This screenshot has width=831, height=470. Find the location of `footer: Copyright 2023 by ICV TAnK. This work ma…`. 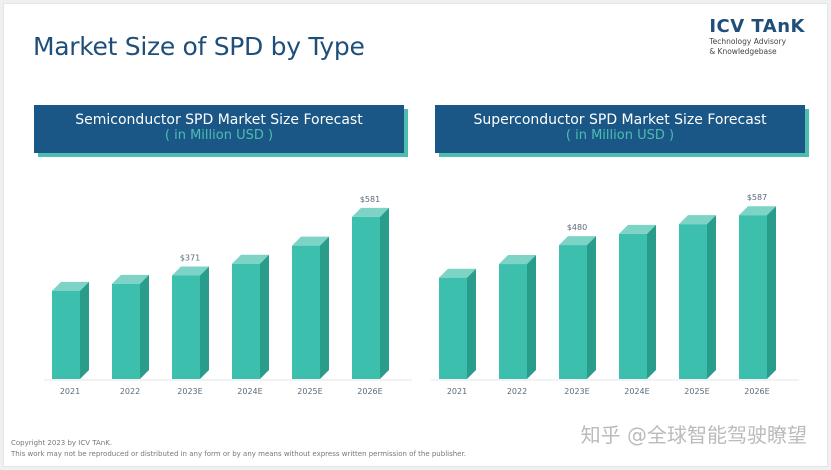

footer: Copyright 2023 by ICV TAnK. This work ma… is located at coordinates (238, 448).